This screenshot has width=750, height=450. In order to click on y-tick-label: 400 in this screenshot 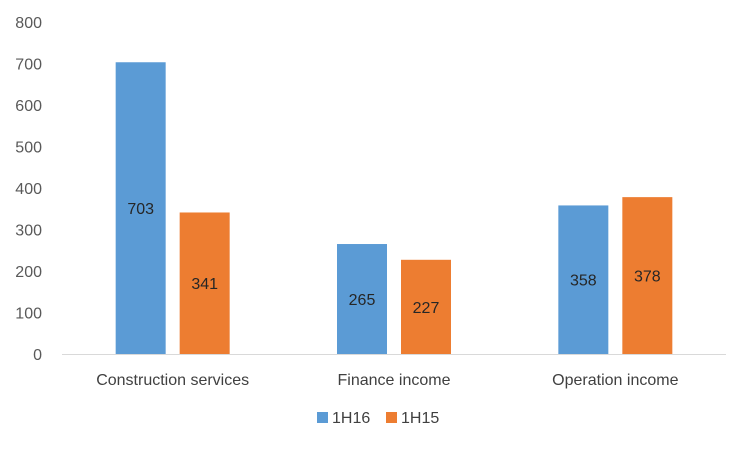, I will do `click(28, 189)`.